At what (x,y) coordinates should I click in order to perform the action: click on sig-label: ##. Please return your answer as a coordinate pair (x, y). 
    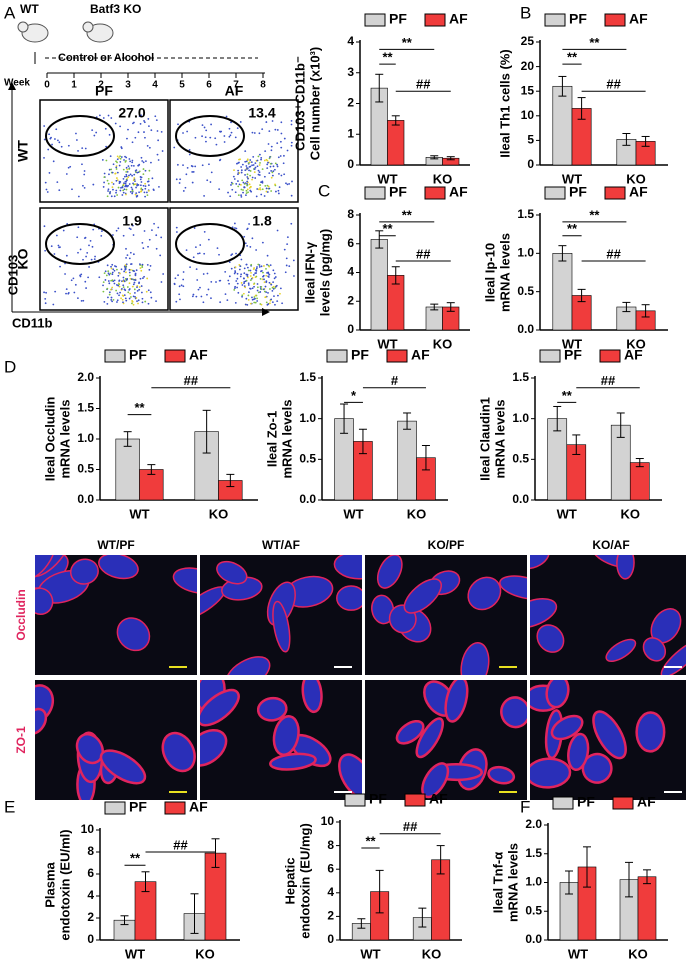
    Looking at the image, I should click on (423, 84).